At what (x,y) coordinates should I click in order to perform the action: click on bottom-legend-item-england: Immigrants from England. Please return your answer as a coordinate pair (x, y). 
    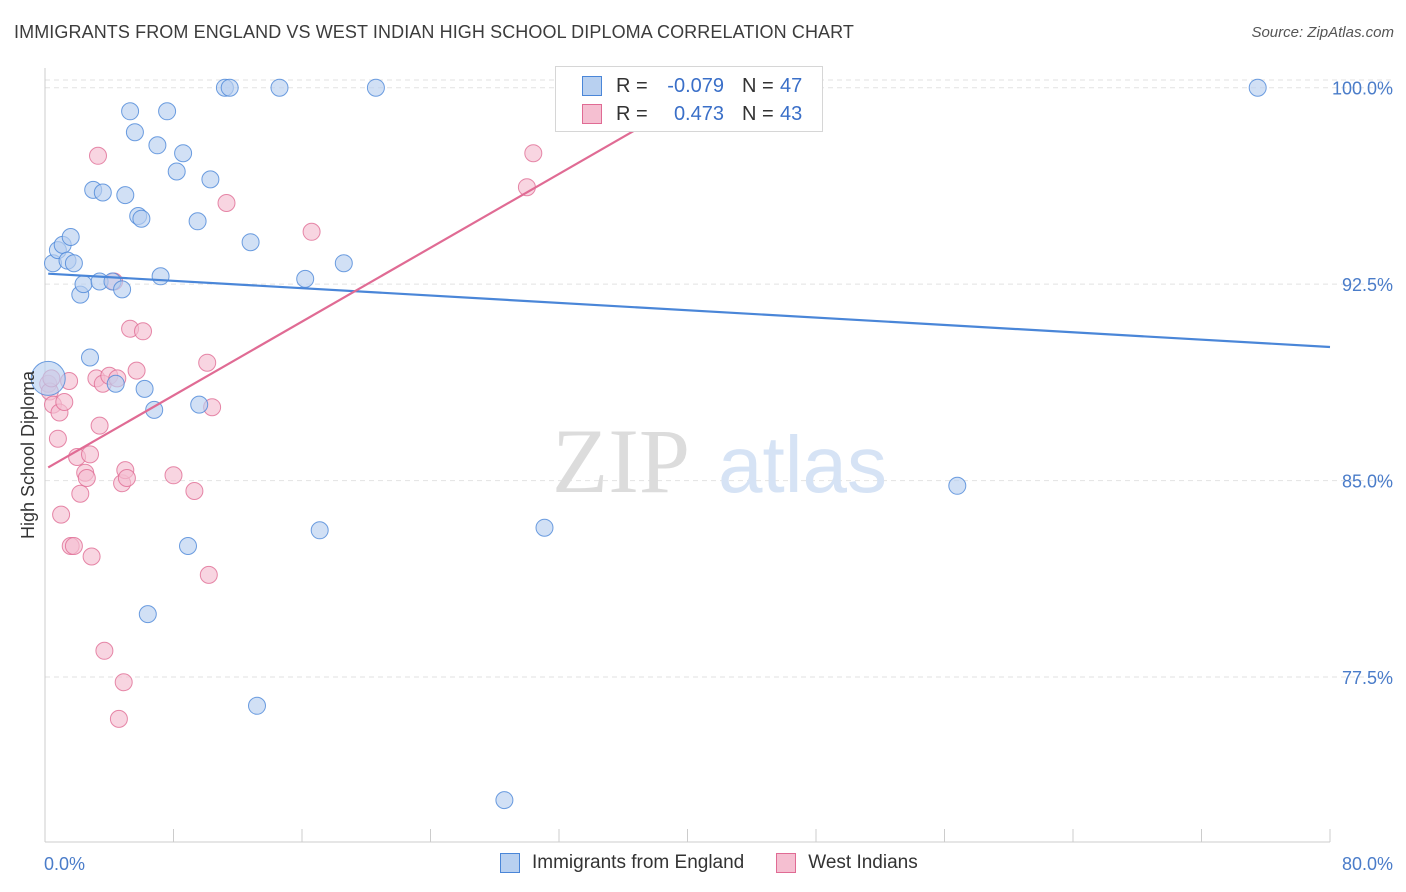
    Looking at the image, I should click on (622, 863).